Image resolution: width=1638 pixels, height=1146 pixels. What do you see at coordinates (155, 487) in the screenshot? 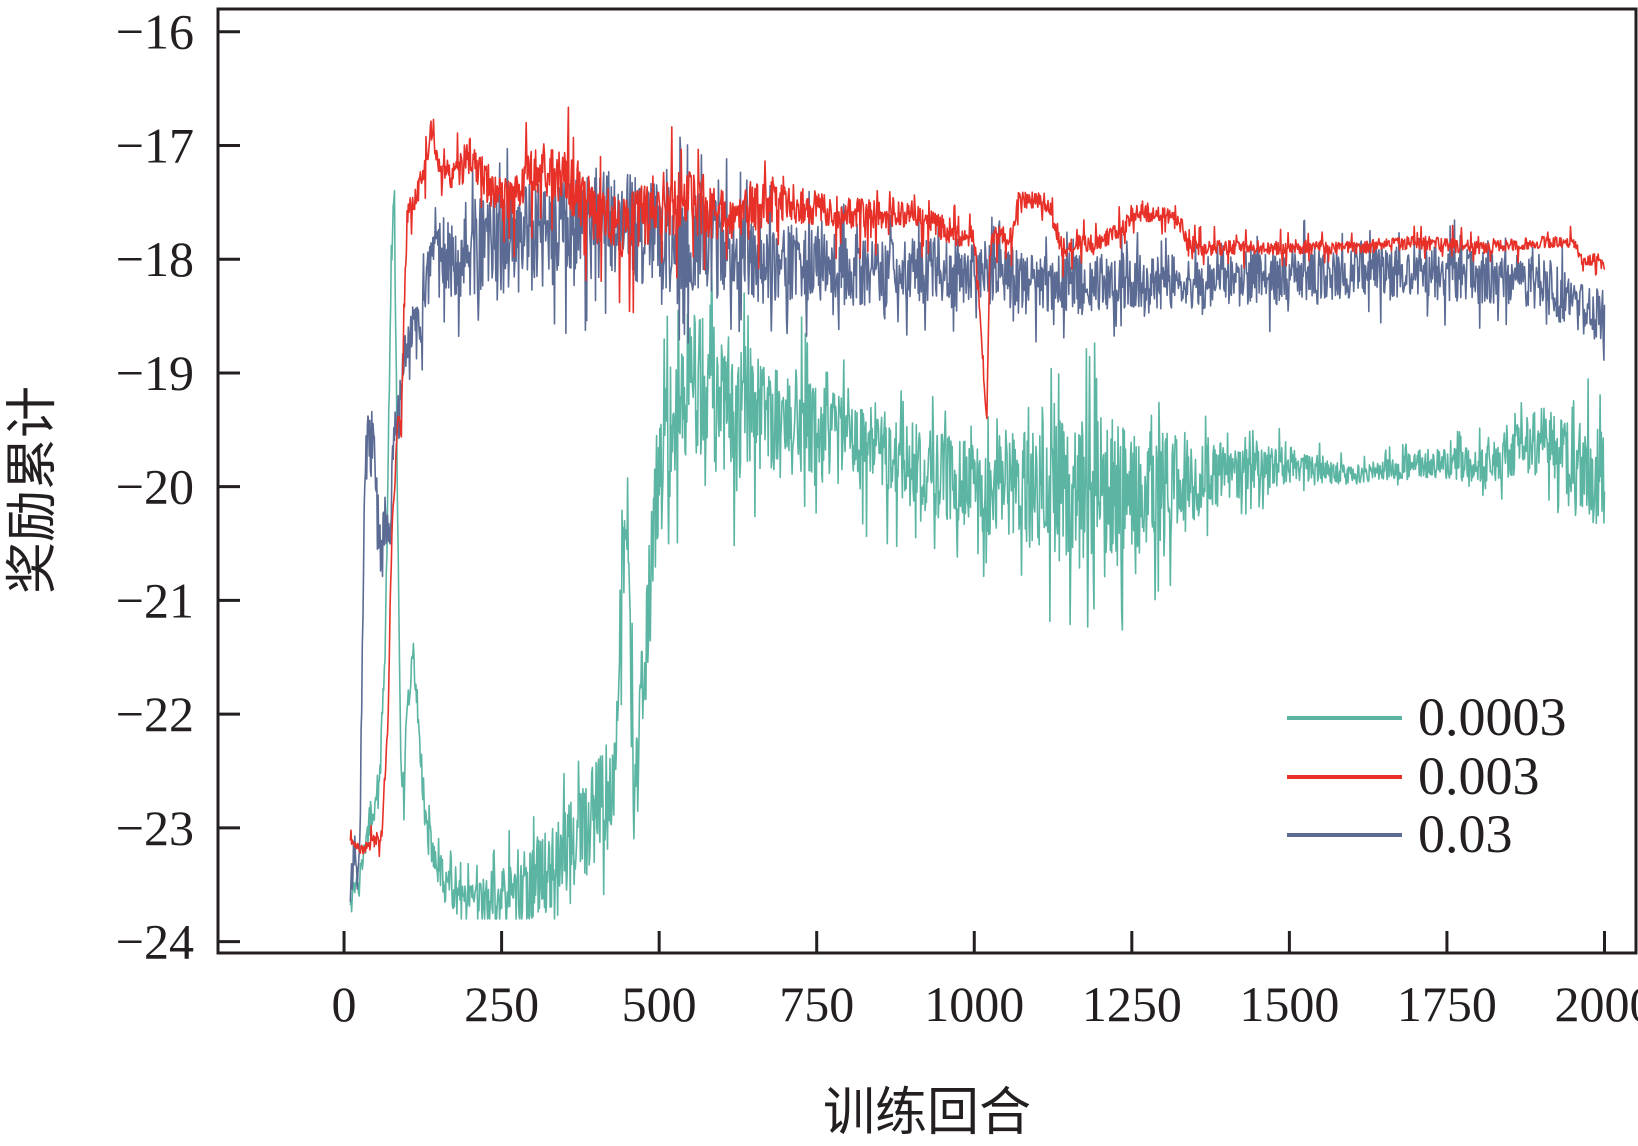
I see `y-tick-label: −20` at bounding box center [155, 487].